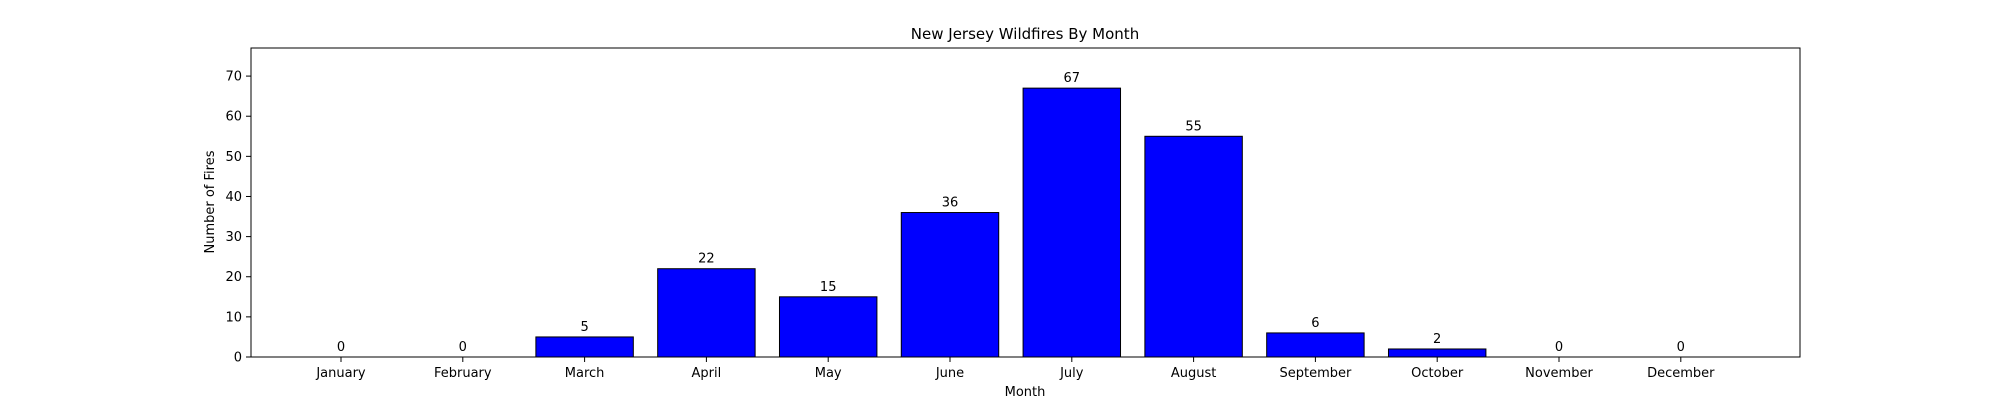  I want to click on x-tick-label: April, so click(707, 373).